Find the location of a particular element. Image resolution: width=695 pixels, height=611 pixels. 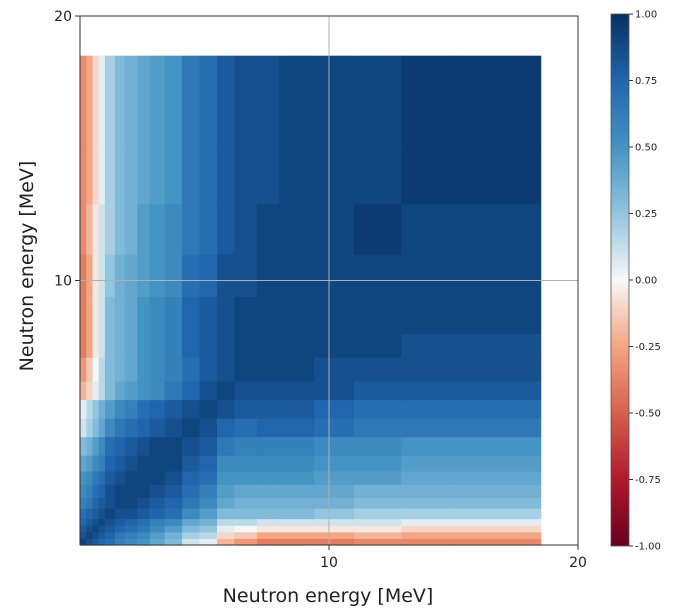

colorbar-tick-label: 0.25 is located at coordinates (646, 214).